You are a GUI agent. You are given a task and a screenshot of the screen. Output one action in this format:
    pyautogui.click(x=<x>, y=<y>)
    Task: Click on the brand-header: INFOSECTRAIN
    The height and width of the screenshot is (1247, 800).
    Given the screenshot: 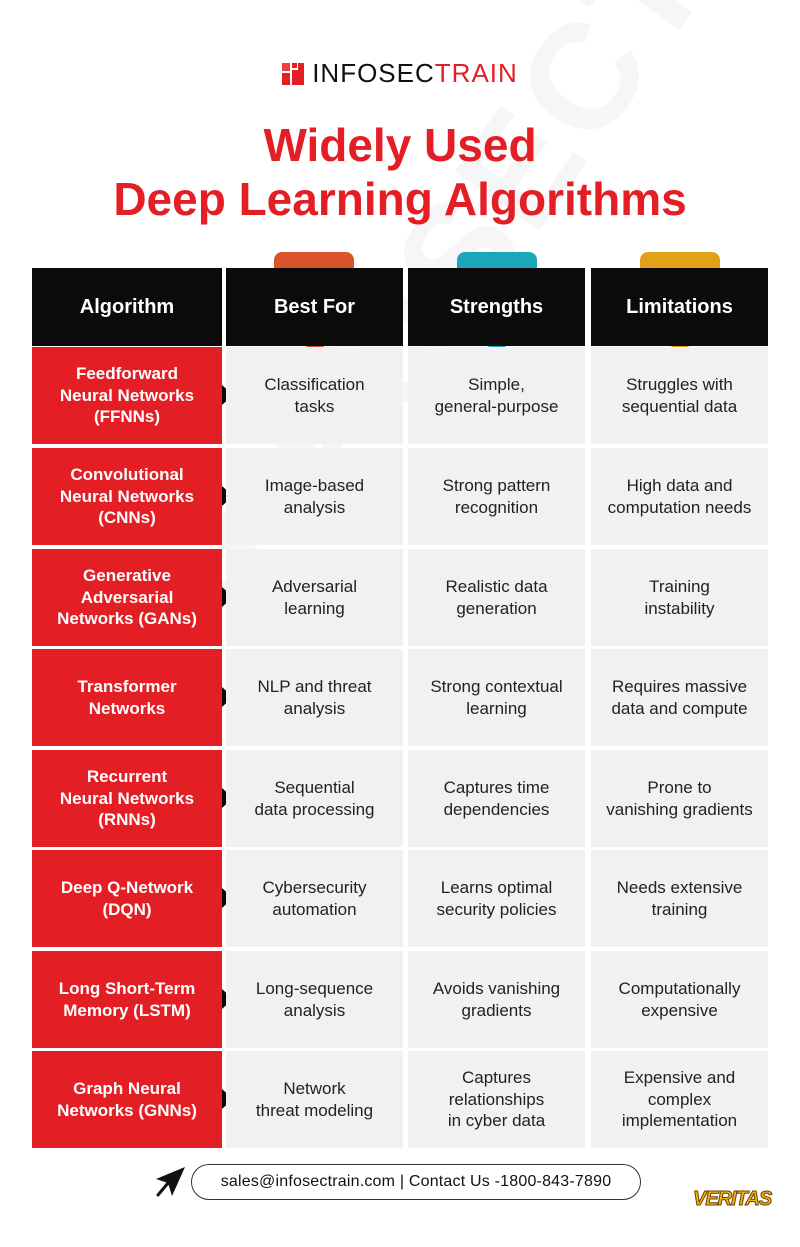 What is the action you would take?
    pyautogui.click(x=400, y=73)
    